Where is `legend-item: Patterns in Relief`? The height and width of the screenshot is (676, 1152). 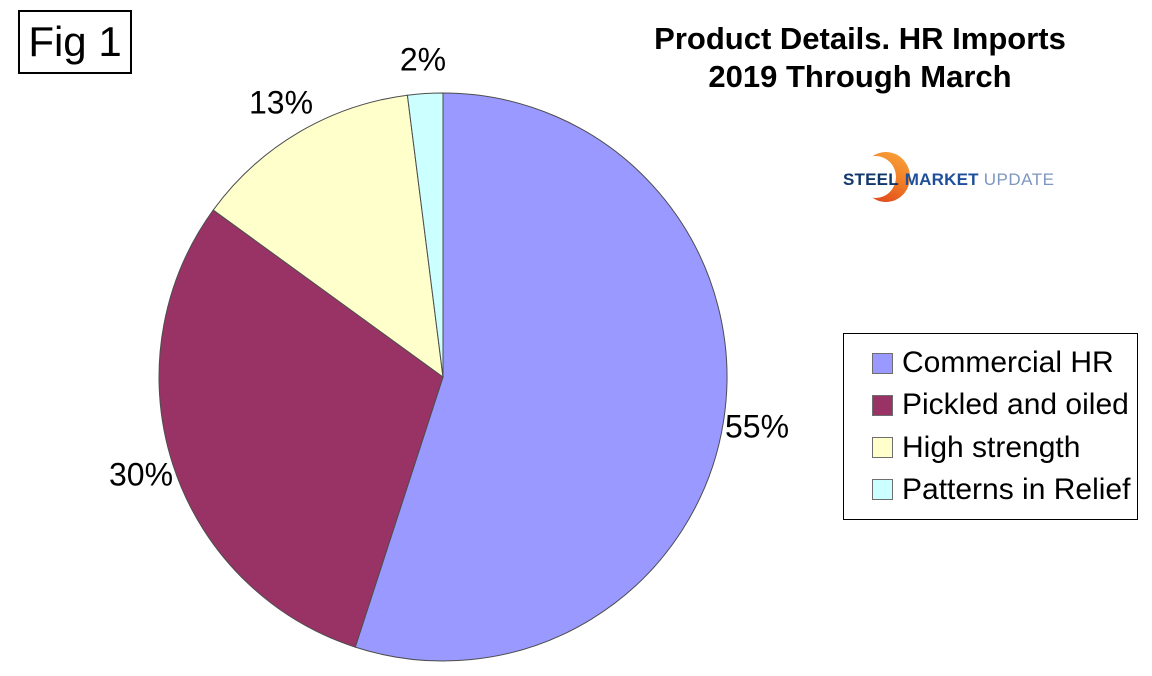
legend-item: Patterns in Relief is located at coordinates (1004, 490).